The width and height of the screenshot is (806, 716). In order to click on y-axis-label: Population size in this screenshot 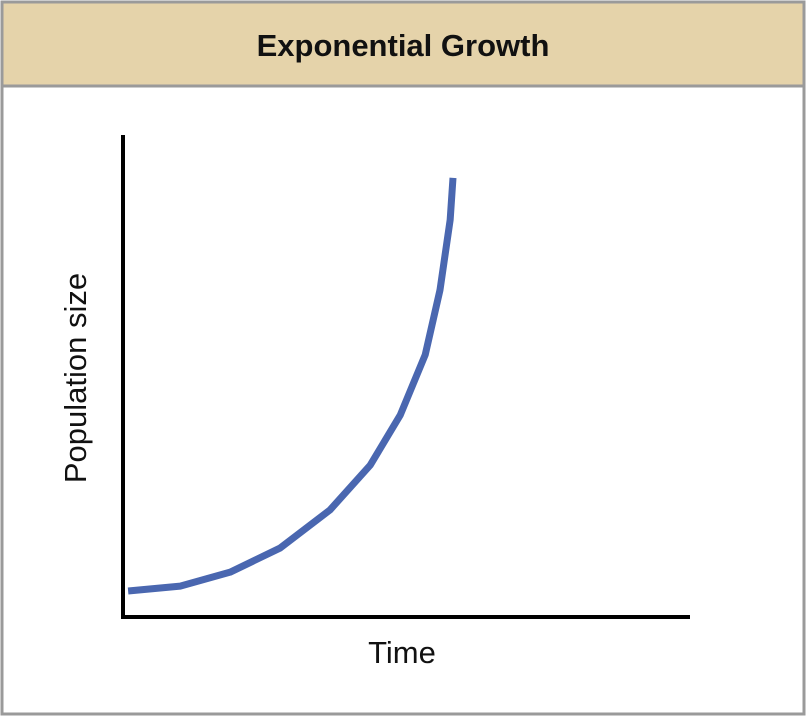, I will do `click(75, 378)`.